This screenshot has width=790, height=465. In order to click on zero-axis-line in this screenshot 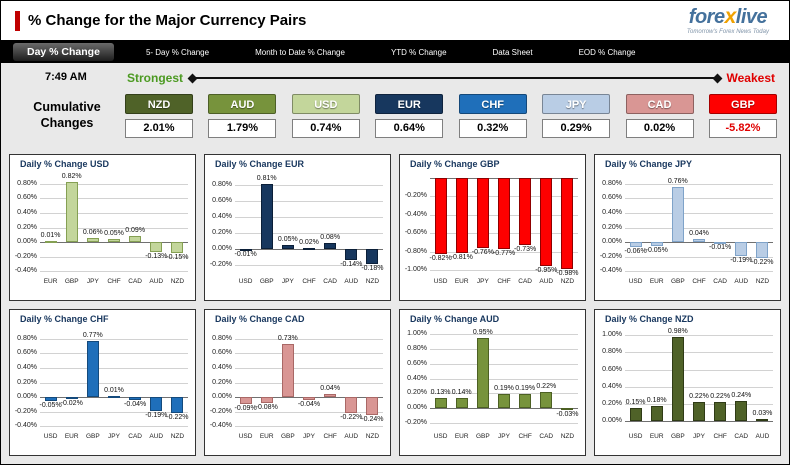, I will do `click(699, 243)`.